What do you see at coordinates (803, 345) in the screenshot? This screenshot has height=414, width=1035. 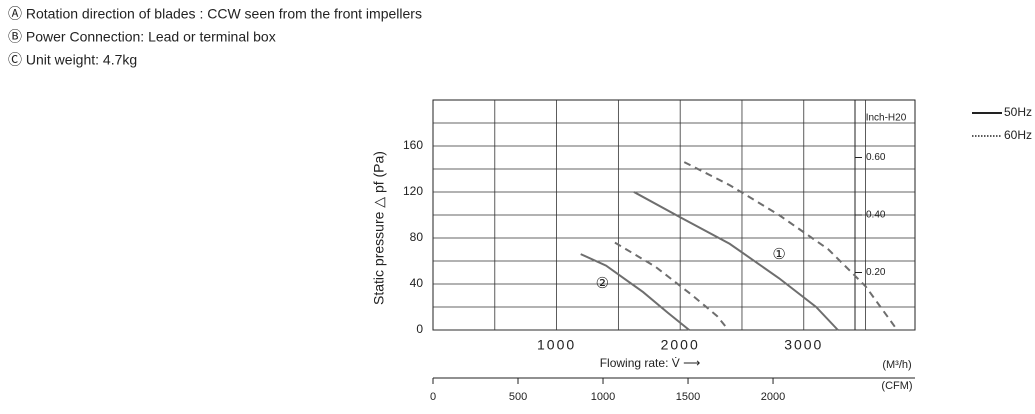 I see `x-tick-label: 3000` at bounding box center [803, 345].